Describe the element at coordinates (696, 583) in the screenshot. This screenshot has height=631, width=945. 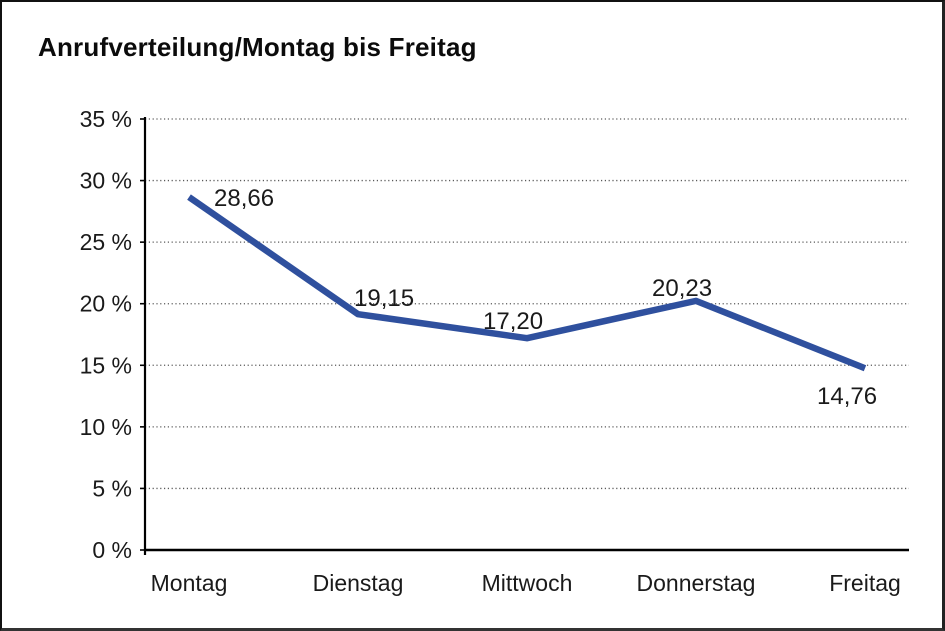
I see `x-category-label: Donnerstag` at that location.